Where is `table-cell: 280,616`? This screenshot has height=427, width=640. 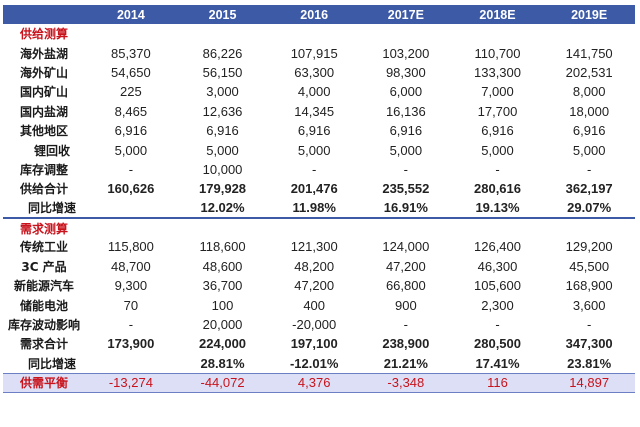
table-cell: 280,616 is located at coordinates (497, 189).